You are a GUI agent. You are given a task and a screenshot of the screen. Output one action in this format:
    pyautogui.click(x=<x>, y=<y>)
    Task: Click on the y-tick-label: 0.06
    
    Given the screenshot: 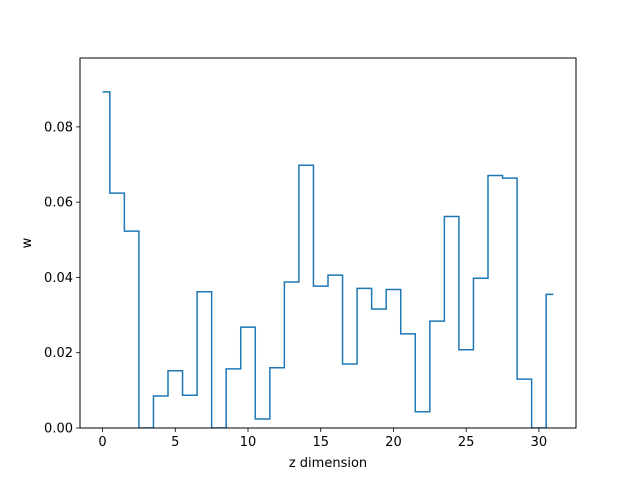 What is the action you would take?
    pyautogui.click(x=58, y=203)
    